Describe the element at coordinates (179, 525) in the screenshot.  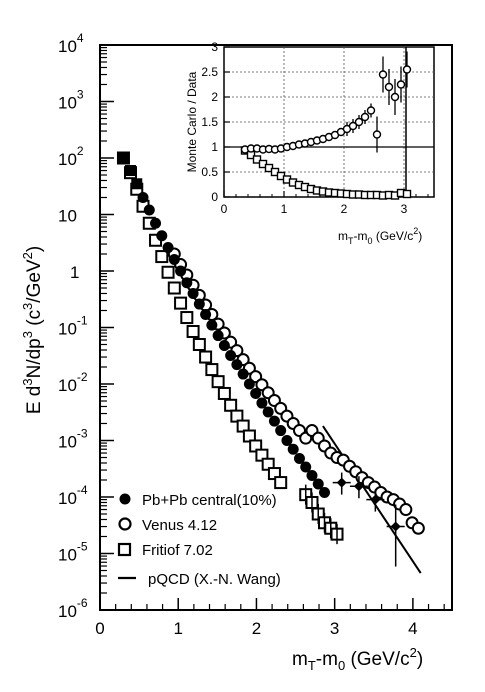
I see `legend-label-venus: Venus 4.12` at that location.